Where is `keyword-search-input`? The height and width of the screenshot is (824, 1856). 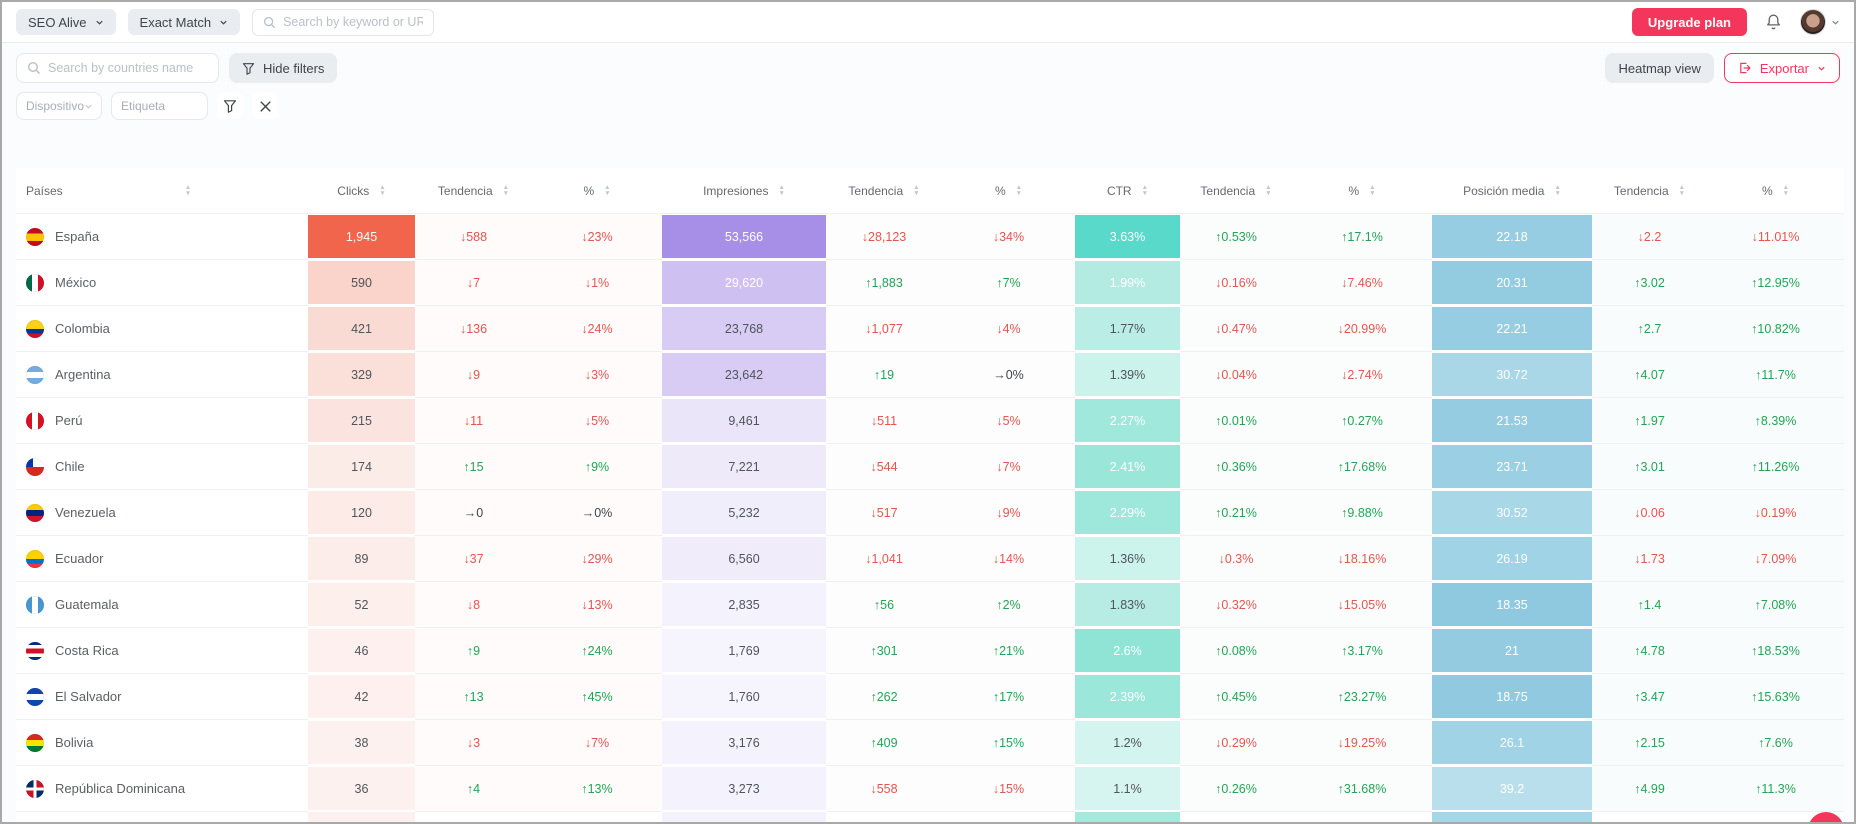 keyword-search-input is located at coordinates (353, 22).